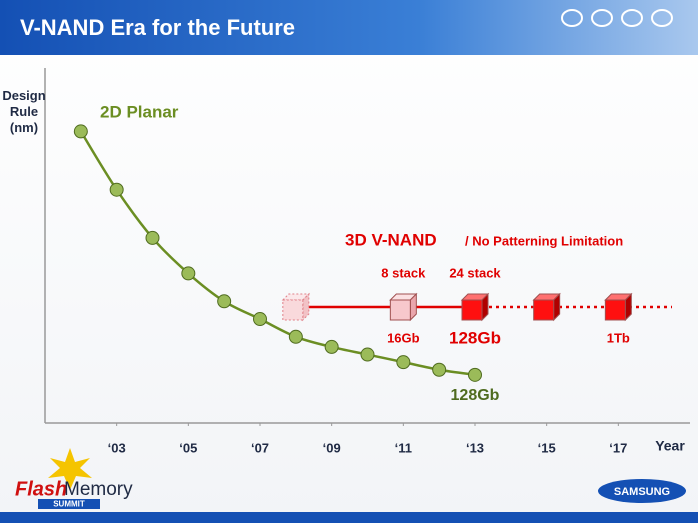 The image size is (698, 523). Describe the element at coordinates (157, 27) in the screenshot. I see `slide-title: V-NAND Era for the Future` at that location.